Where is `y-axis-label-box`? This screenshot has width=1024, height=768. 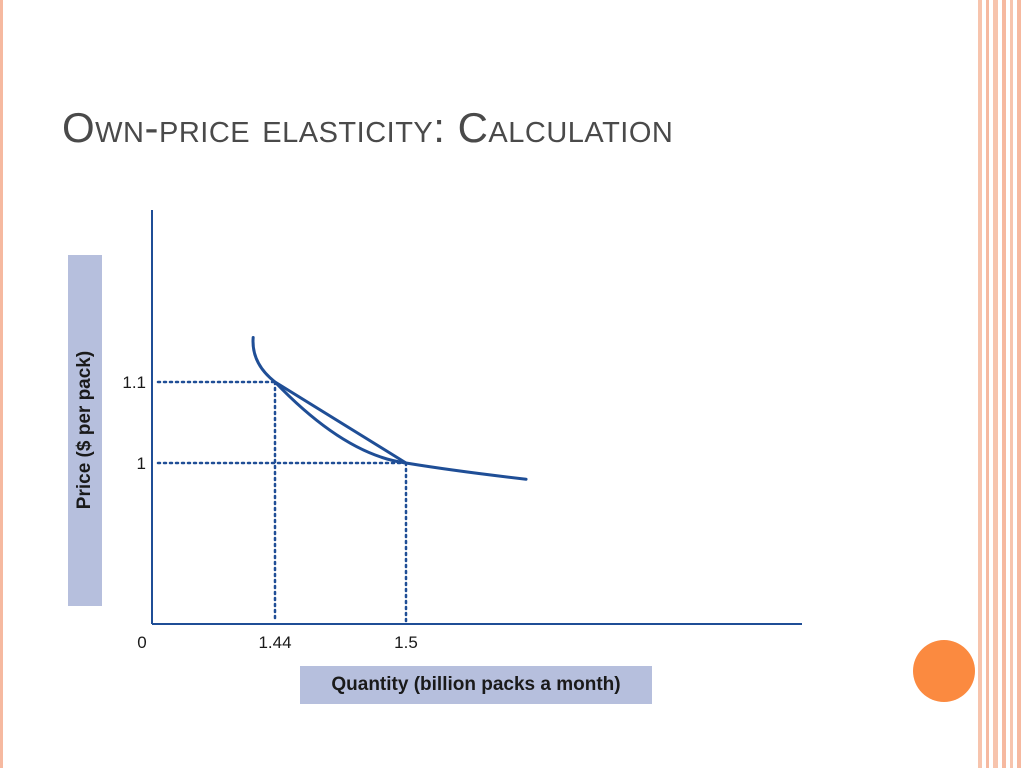
y-axis-label-box is located at coordinates (85, 430).